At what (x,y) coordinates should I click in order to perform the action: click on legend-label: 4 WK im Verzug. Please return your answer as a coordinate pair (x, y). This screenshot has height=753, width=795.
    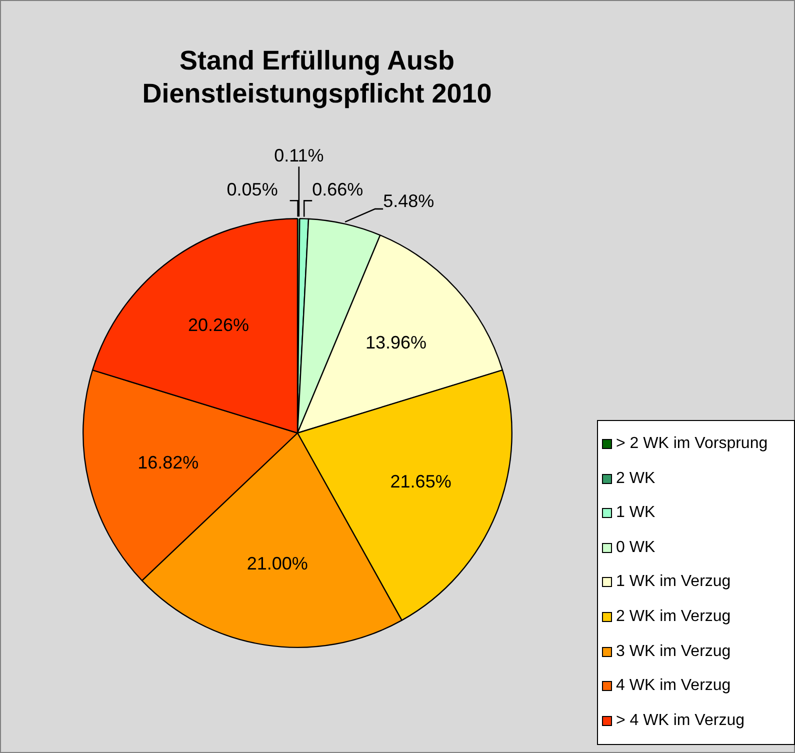
    Looking at the image, I should click on (673, 686).